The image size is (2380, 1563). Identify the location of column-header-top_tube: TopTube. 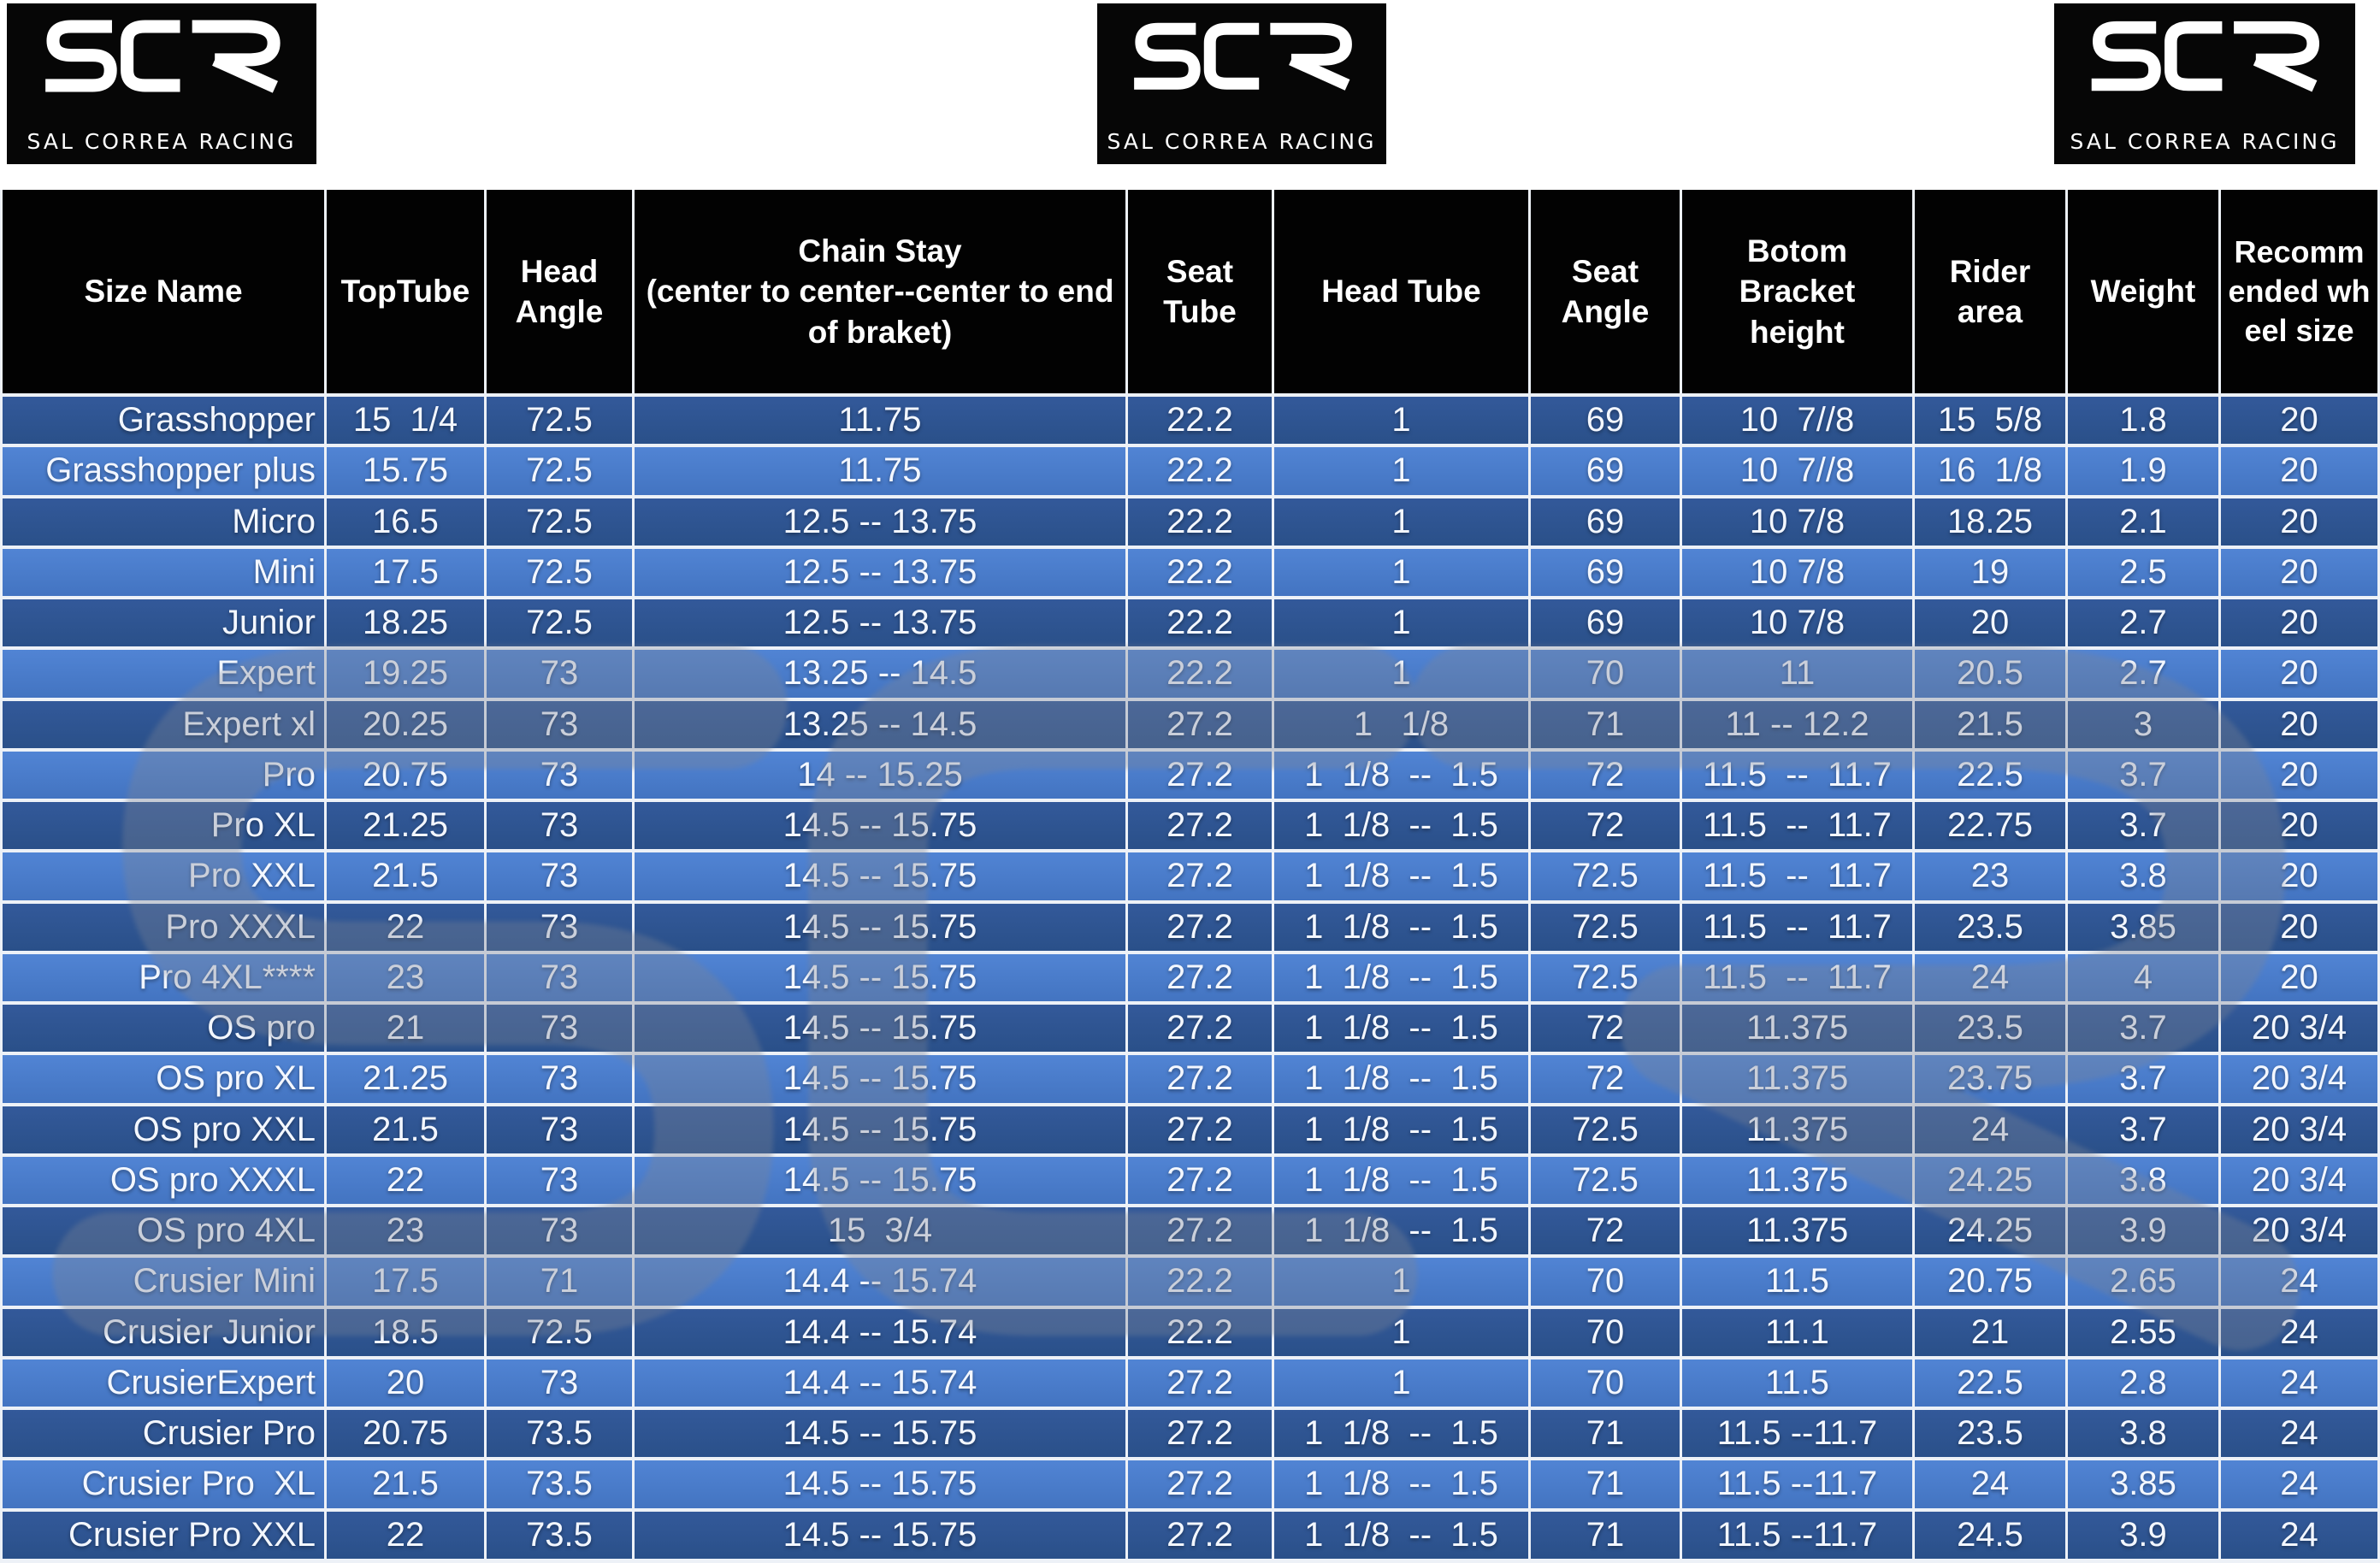
(406, 291).